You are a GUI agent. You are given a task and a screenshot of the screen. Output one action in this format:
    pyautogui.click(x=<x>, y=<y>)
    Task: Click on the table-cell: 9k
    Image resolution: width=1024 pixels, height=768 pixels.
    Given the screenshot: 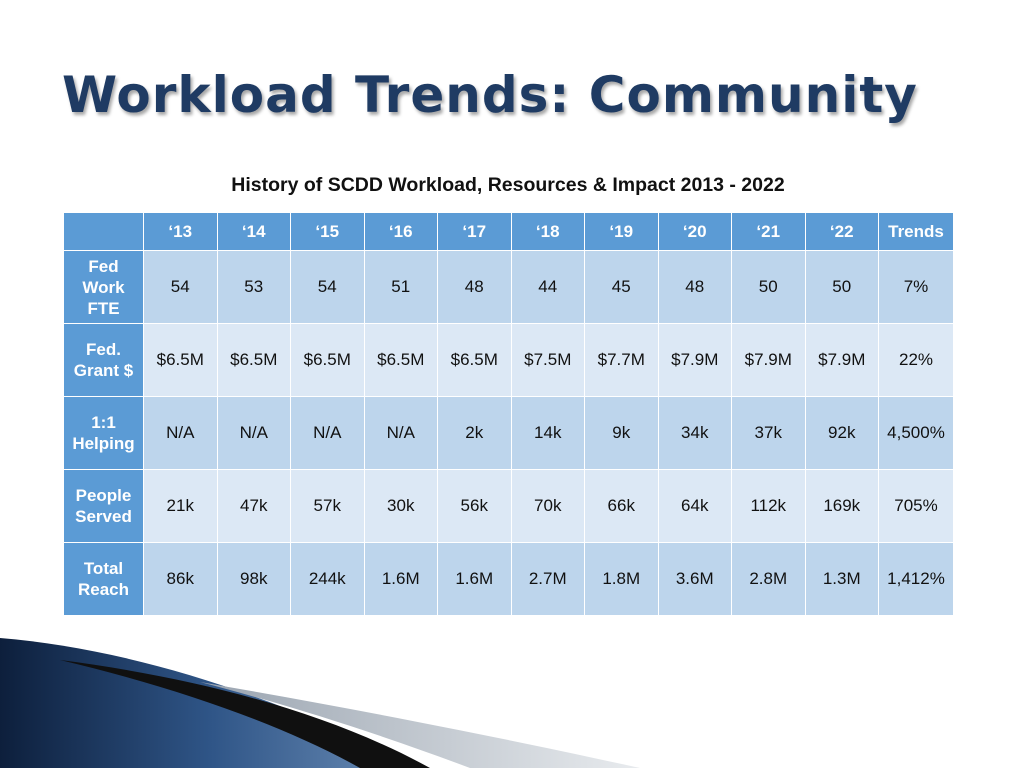 What is the action you would take?
    pyautogui.click(x=621, y=433)
    